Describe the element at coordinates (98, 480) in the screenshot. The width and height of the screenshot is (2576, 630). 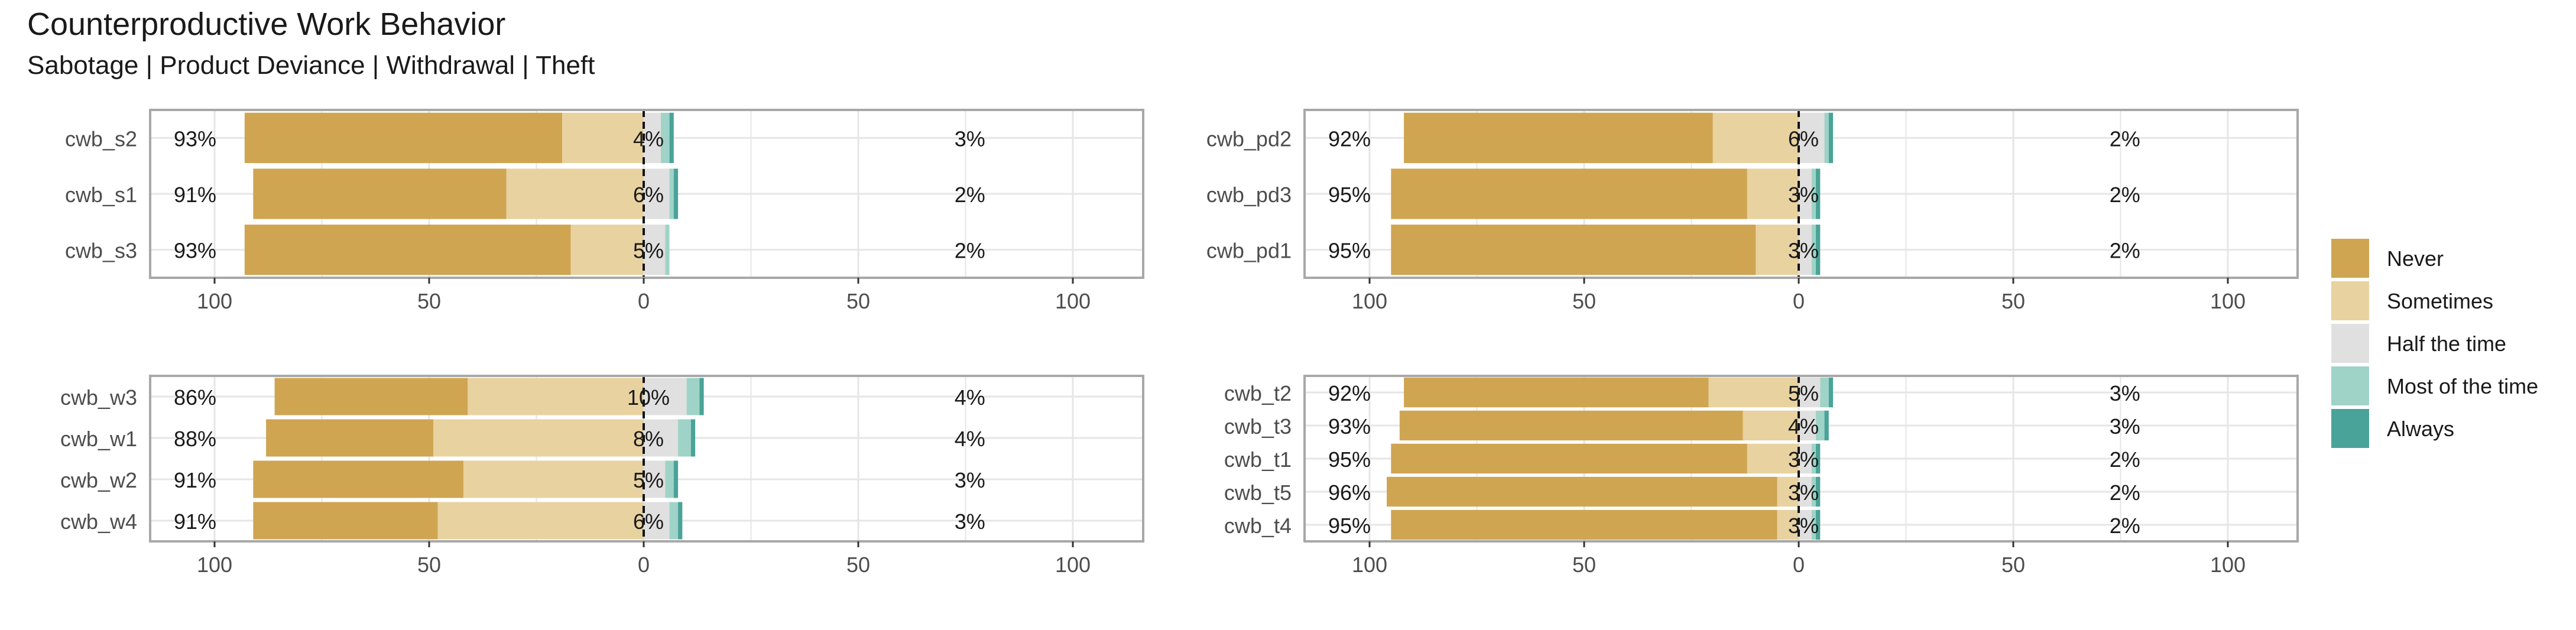
I see `category-label: cwb_w2` at that location.